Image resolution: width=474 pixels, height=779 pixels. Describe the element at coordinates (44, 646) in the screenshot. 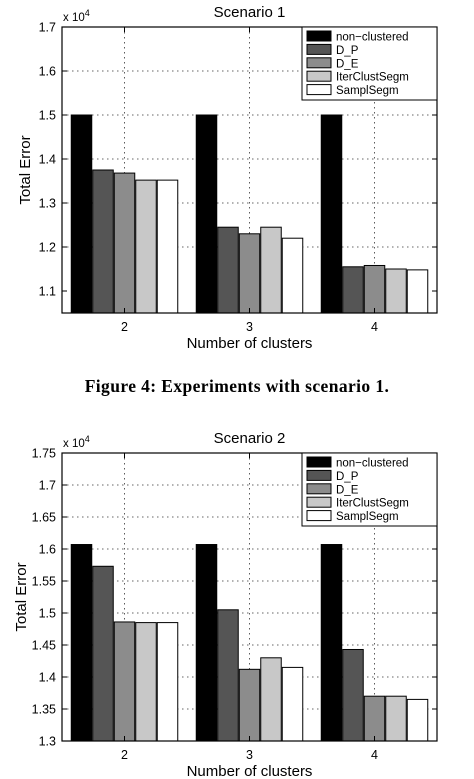

I see `y-tick-label: 1.45` at that location.